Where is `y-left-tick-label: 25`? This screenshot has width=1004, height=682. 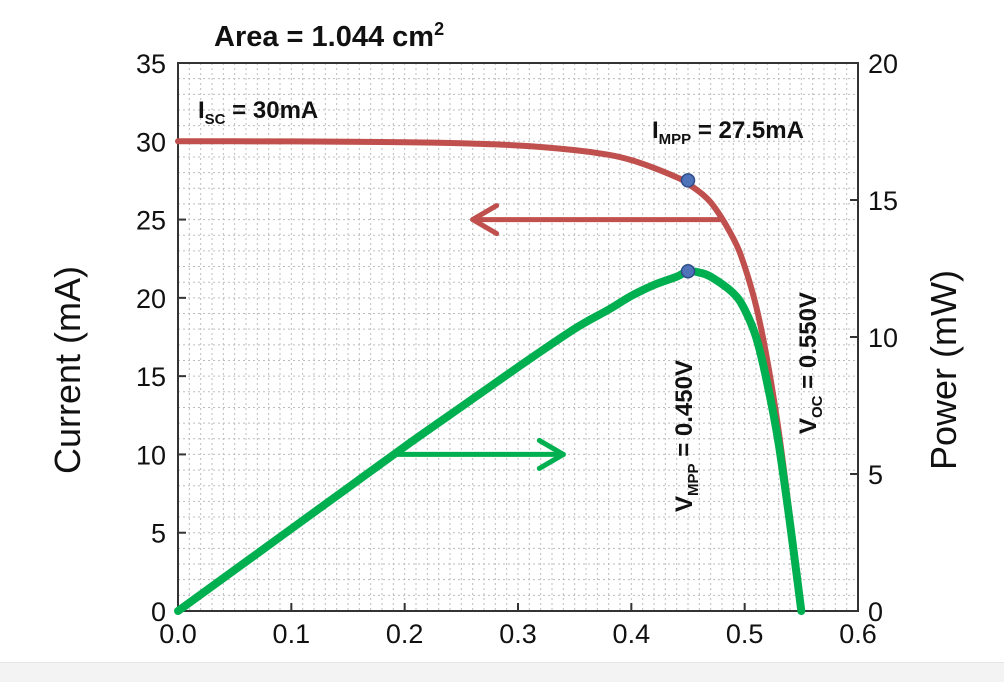
y-left-tick-label: 25 is located at coordinates (151, 221).